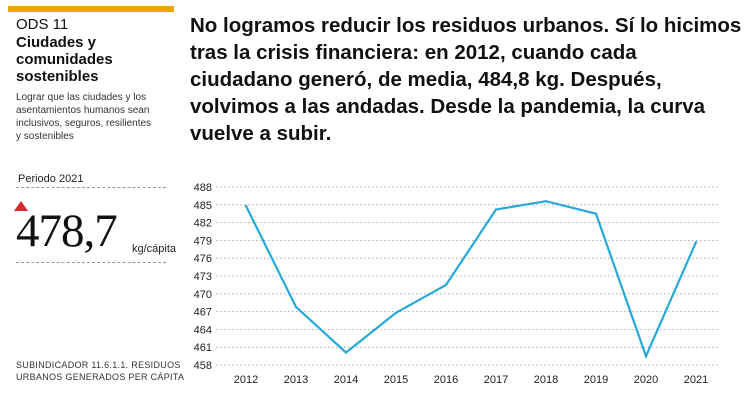 The image size is (750, 401). Describe the element at coordinates (203, 206) in the screenshot. I see `y-tick-label: 485` at that location.